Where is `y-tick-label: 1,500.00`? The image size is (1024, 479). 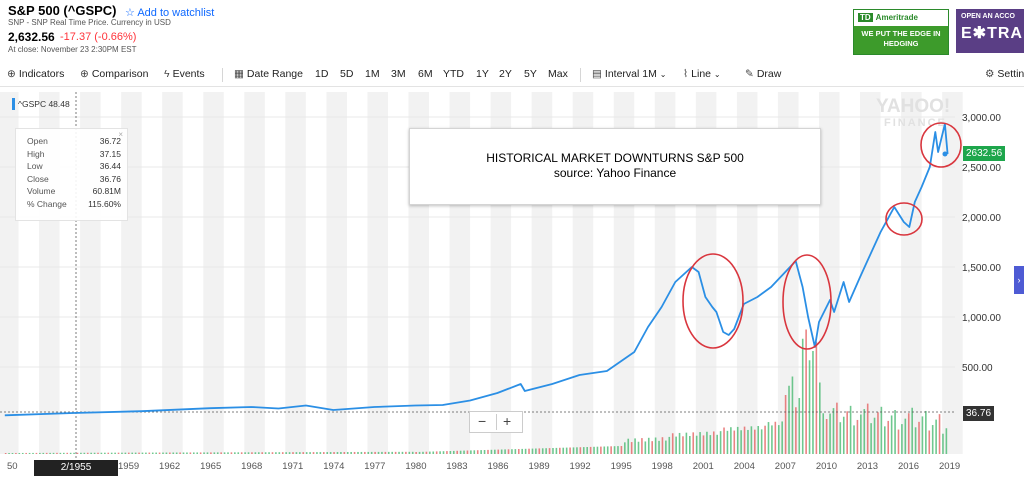 y-tick-label: 1,500.00 is located at coordinates (981, 268).